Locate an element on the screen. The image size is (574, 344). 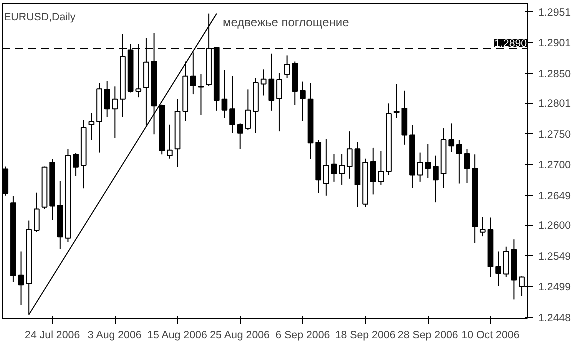
y-tick-label: 1.2901 is located at coordinates (555, 43).